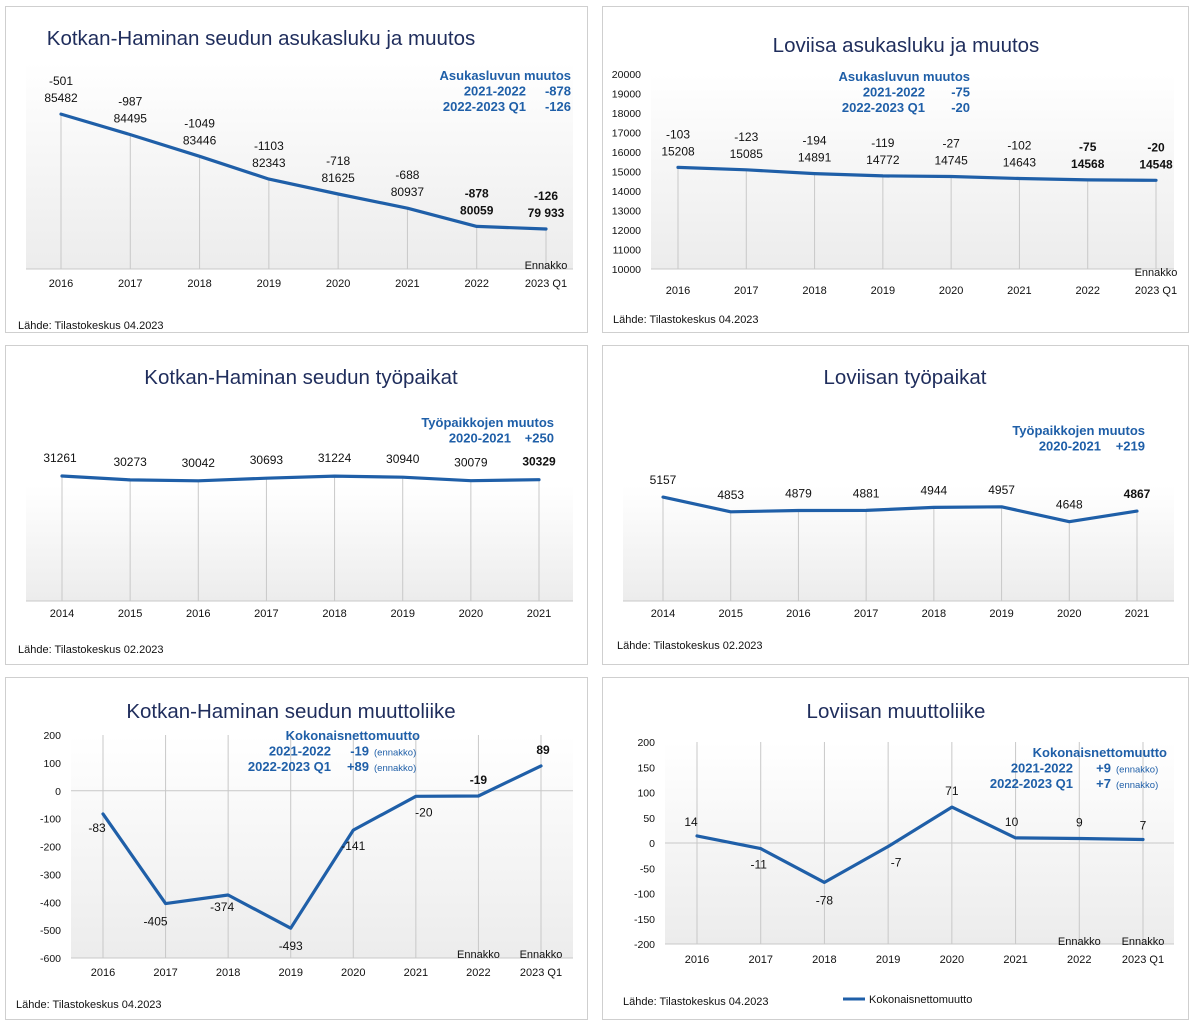 The width and height of the screenshot is (1195, 1024). I want to click on info-box-heading: Asukasluvun muutos, so click(505, 75).